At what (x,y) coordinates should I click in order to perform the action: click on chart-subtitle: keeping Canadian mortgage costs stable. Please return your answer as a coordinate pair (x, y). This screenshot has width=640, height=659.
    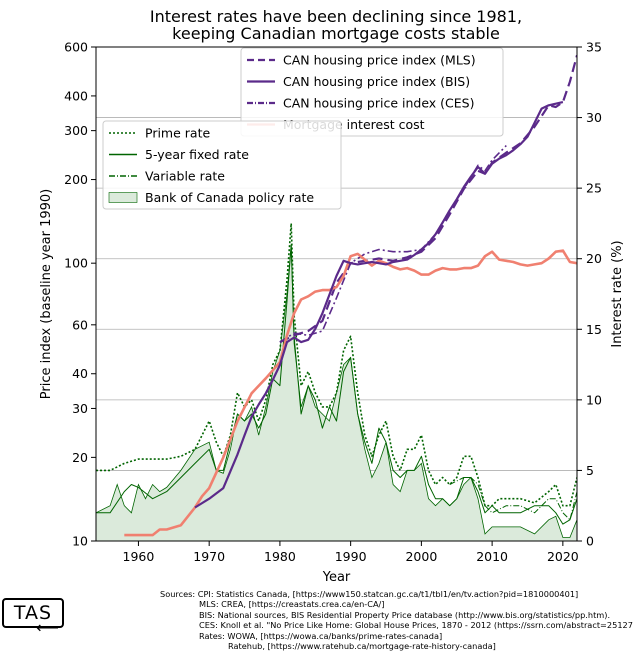
    Looking at the image, I should click on (336, 33).